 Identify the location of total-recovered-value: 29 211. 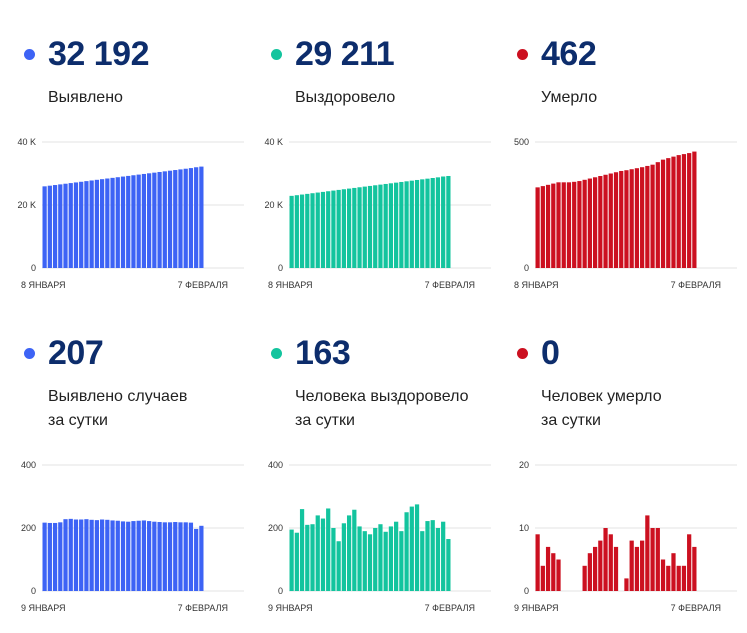
(345, 54).